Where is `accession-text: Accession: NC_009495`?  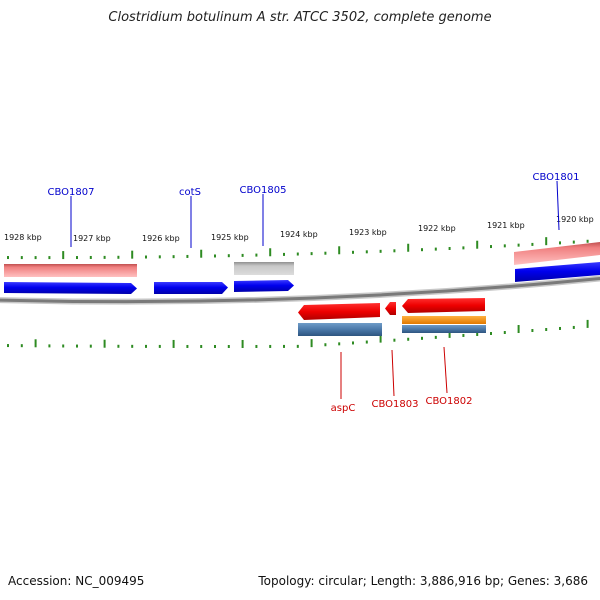 accession-text: Accession: NC_009495 is located at coordinates (76, 581).